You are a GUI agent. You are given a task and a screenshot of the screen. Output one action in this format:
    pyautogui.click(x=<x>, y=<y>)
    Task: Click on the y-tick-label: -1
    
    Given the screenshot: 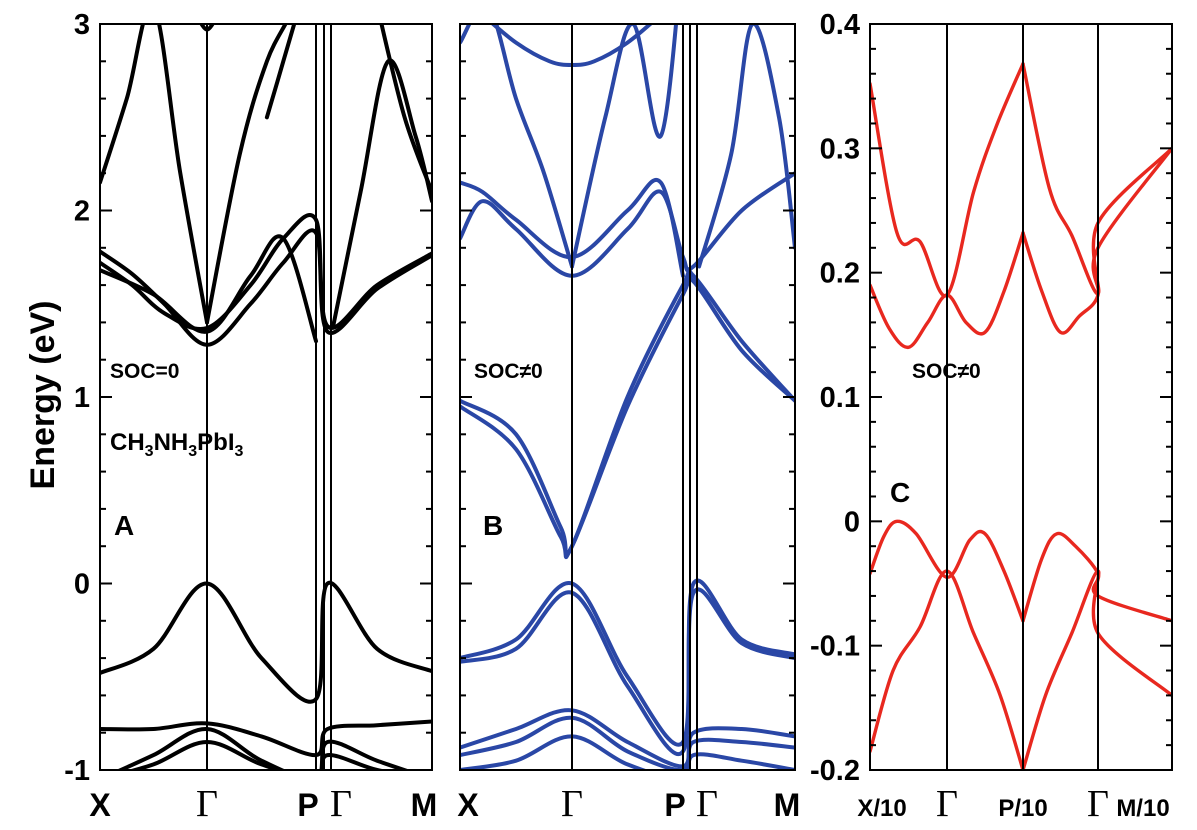 What is the action you would take?
    pyautogui.click(x=77, y=771)
    